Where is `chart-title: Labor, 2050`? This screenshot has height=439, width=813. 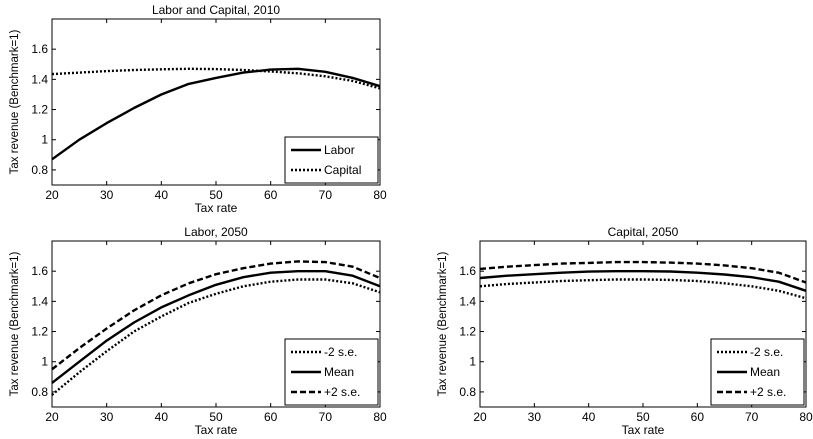
chart-title: Labor, 2050 is located at coordinates (216, 232).